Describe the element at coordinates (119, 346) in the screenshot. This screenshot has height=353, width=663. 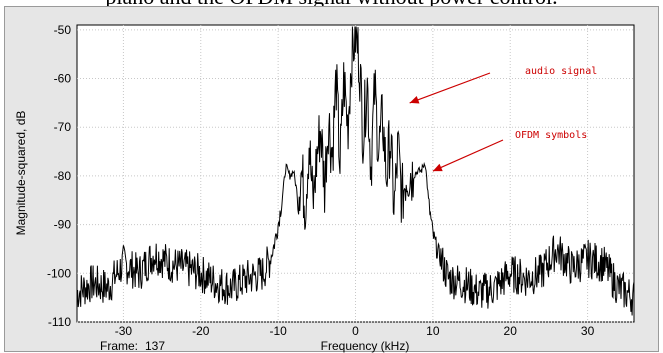
I see `frame-label: Frame:` at that location.